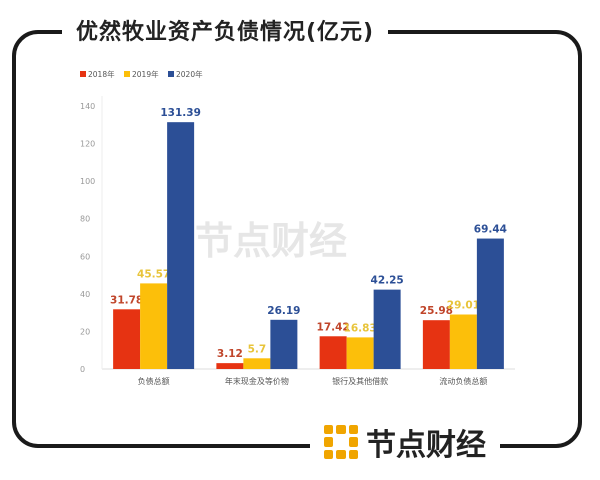 The width and height of the screenshot is (600, 480). What do you see at coordinates (101, 74) in the screenshot?
I see `legend-label: 2018年` at bounding box center [101, 74].